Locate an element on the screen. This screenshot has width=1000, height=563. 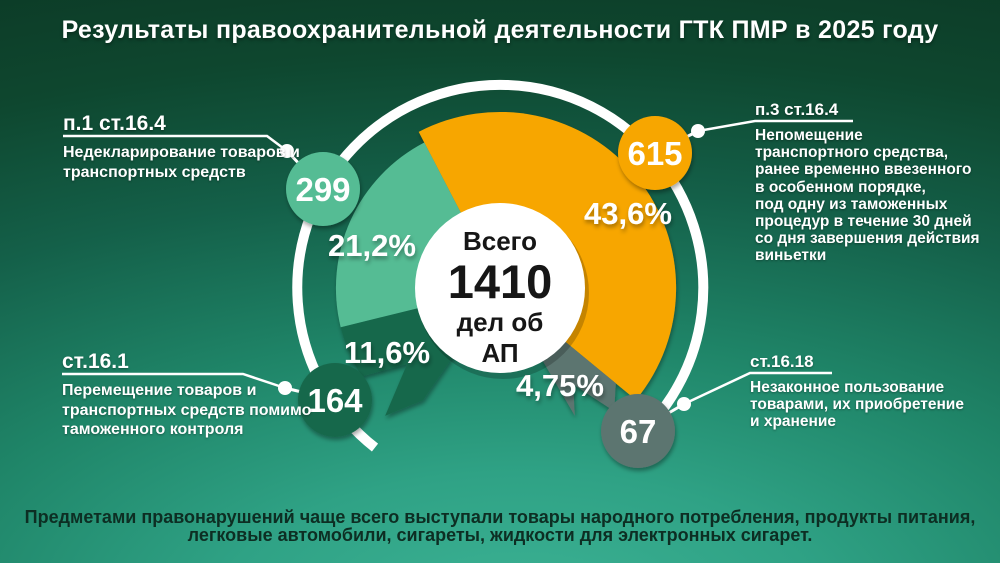
percent-label-164: 11,6% is located at coordinates (387, 352).